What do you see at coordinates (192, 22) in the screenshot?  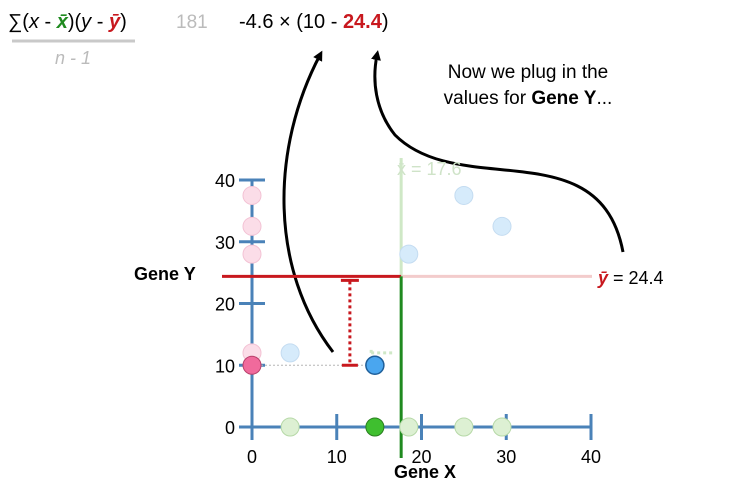 I see `running-total: 181` at bounding box center [192, 22].